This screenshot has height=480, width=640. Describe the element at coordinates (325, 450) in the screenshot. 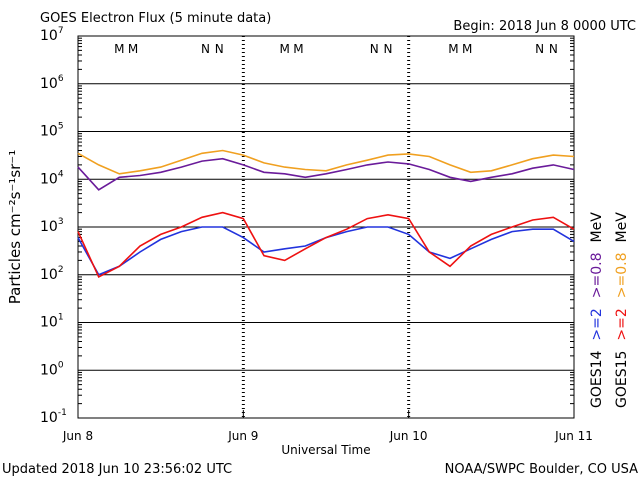

I see `x-axis-label: Universal Time` at that location.